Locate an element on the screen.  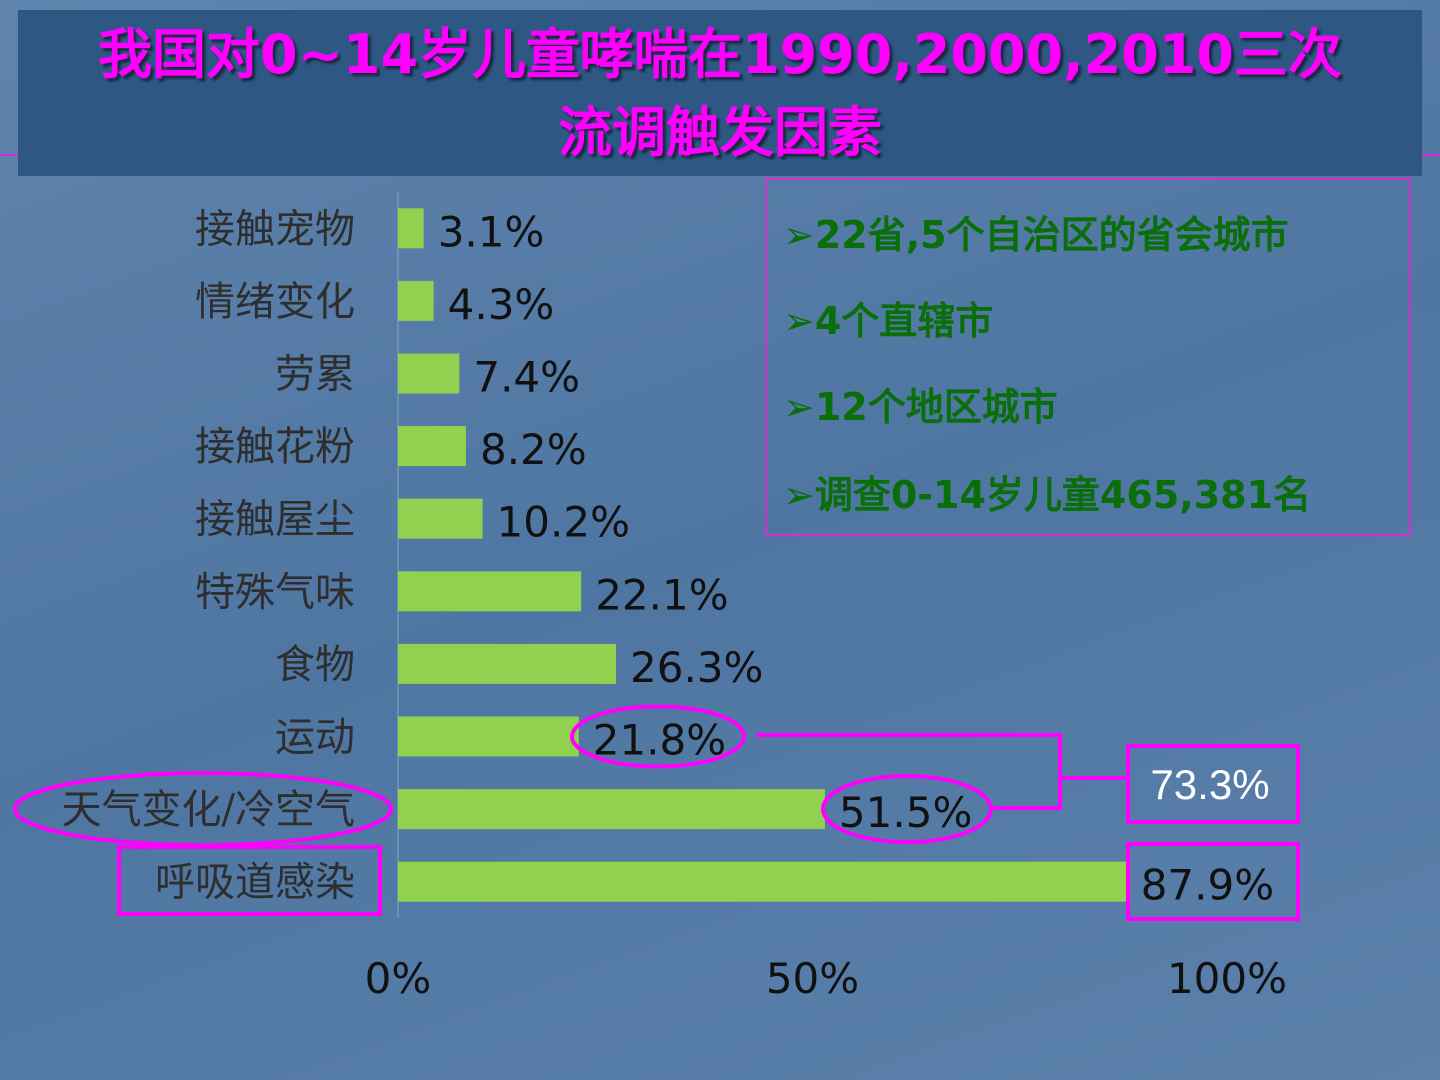
info-item-text: 调查0-14岁儿童465,381名 is located at coordinates (1063, 495).